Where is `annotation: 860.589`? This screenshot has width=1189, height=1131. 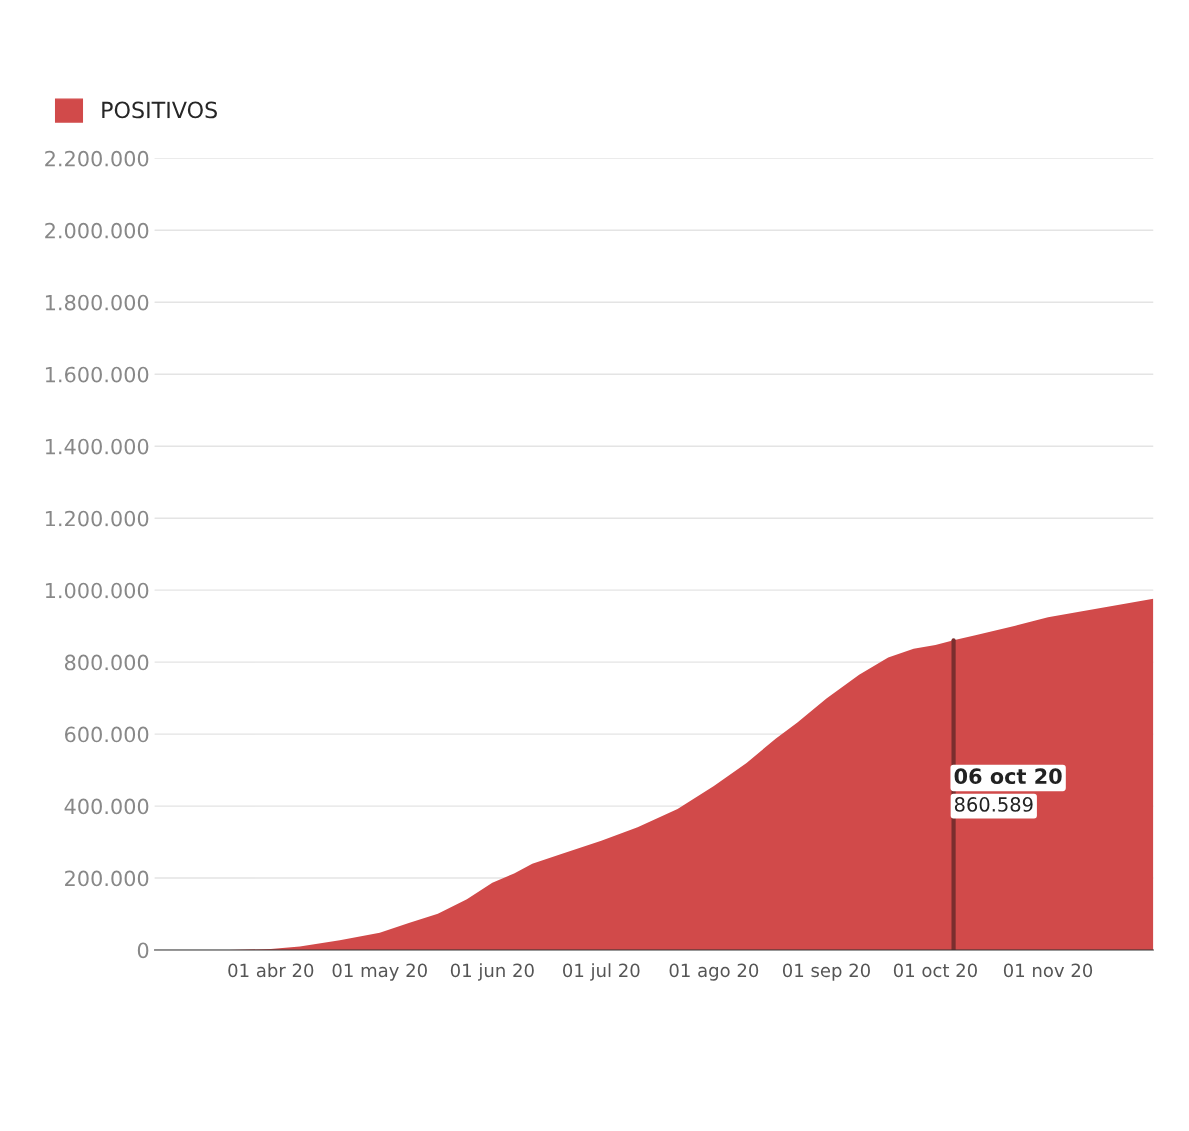
annotation: 860.589 is located at coordinates (993, 804).